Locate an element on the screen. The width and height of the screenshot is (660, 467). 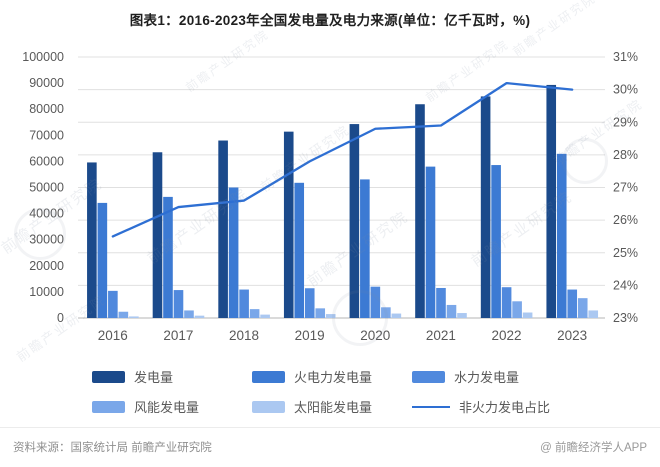
legend-swatch-wind is located at coordinates (108, 406).